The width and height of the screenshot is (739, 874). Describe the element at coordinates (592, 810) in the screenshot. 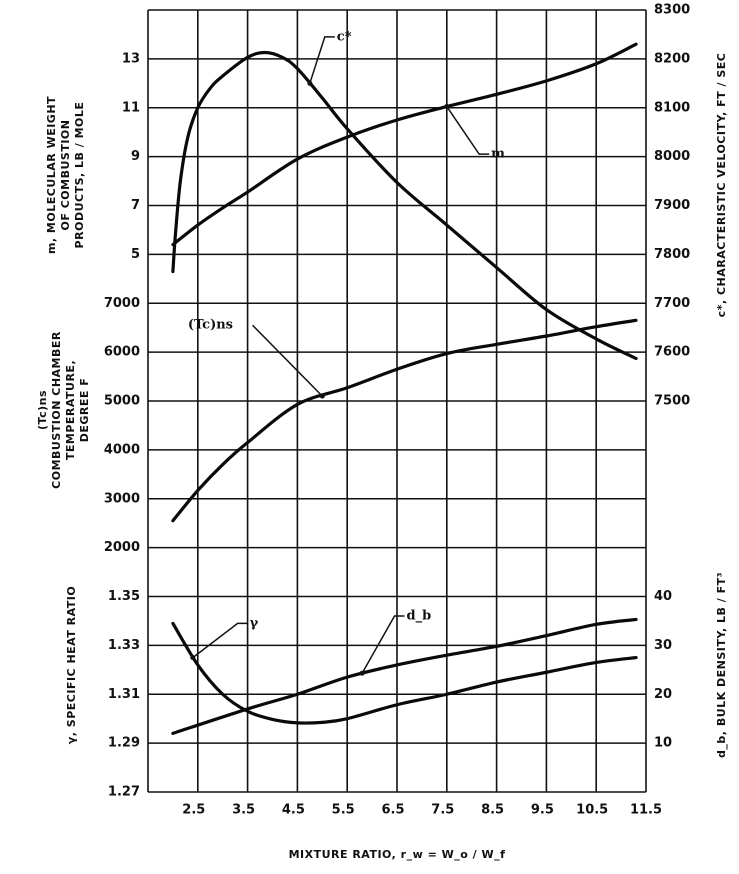

I see `x-tick-label: 10.5` at that location.